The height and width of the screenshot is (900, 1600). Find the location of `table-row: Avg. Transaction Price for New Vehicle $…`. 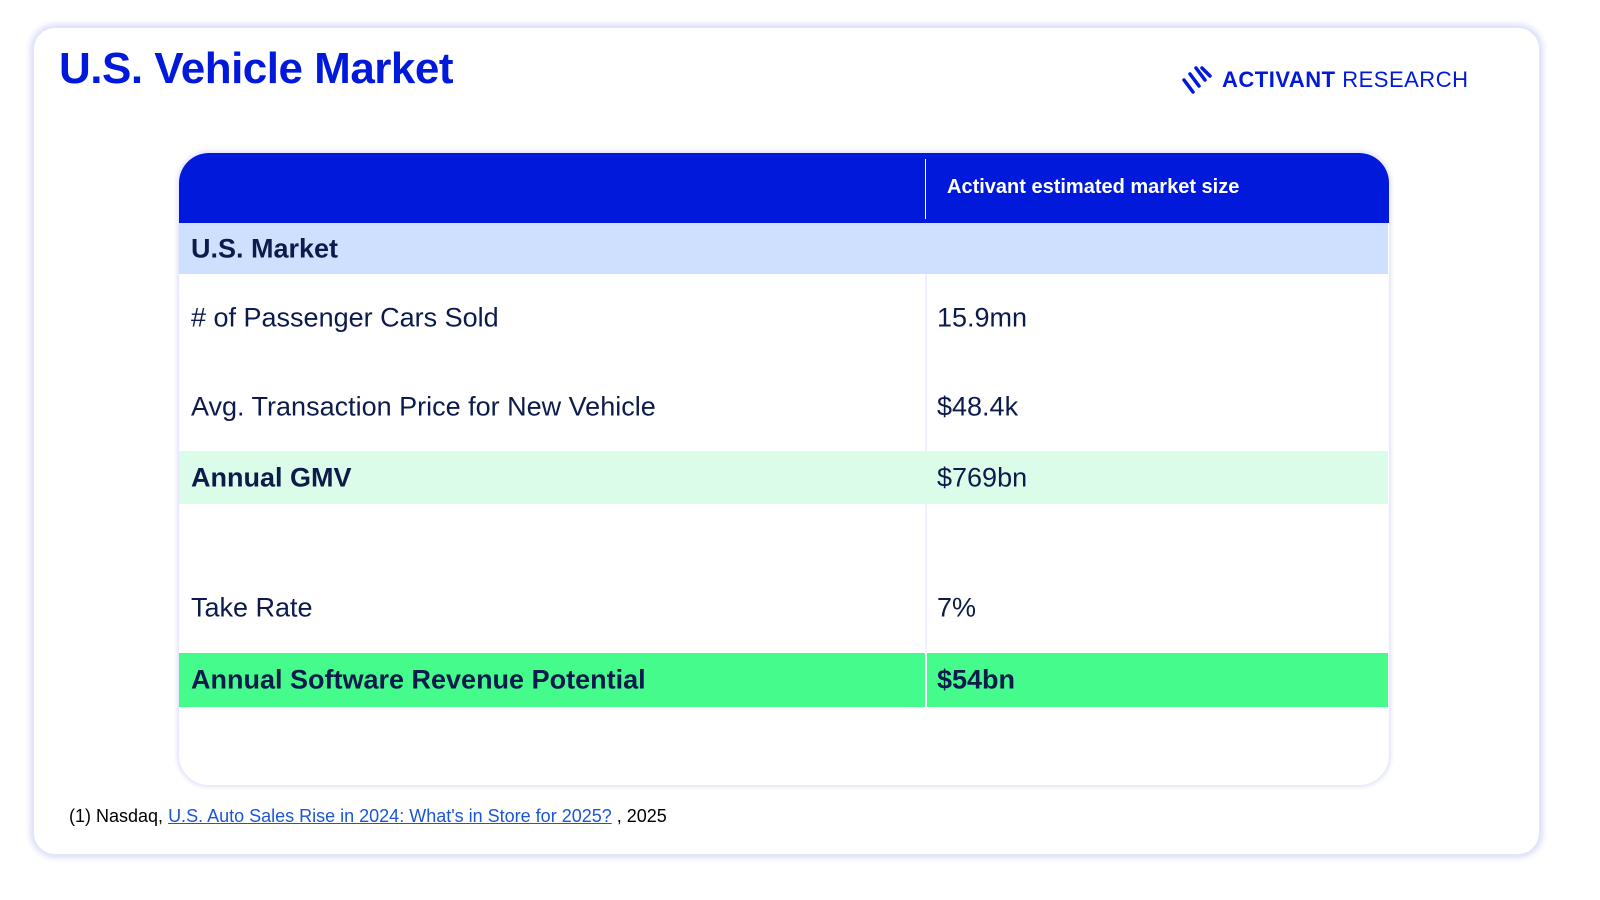

table-row: Avg. Transaction Price for New Vehicle $… is located at coordinates (783, 406).